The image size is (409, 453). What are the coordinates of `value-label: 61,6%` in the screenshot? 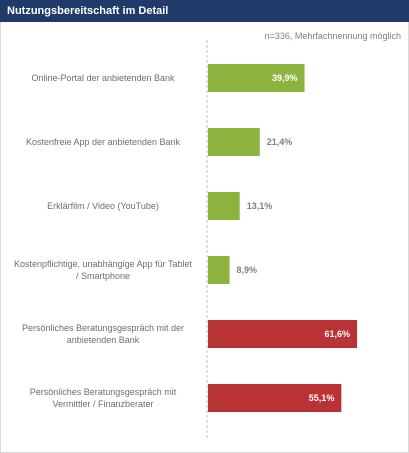 It's located at (338, 334).